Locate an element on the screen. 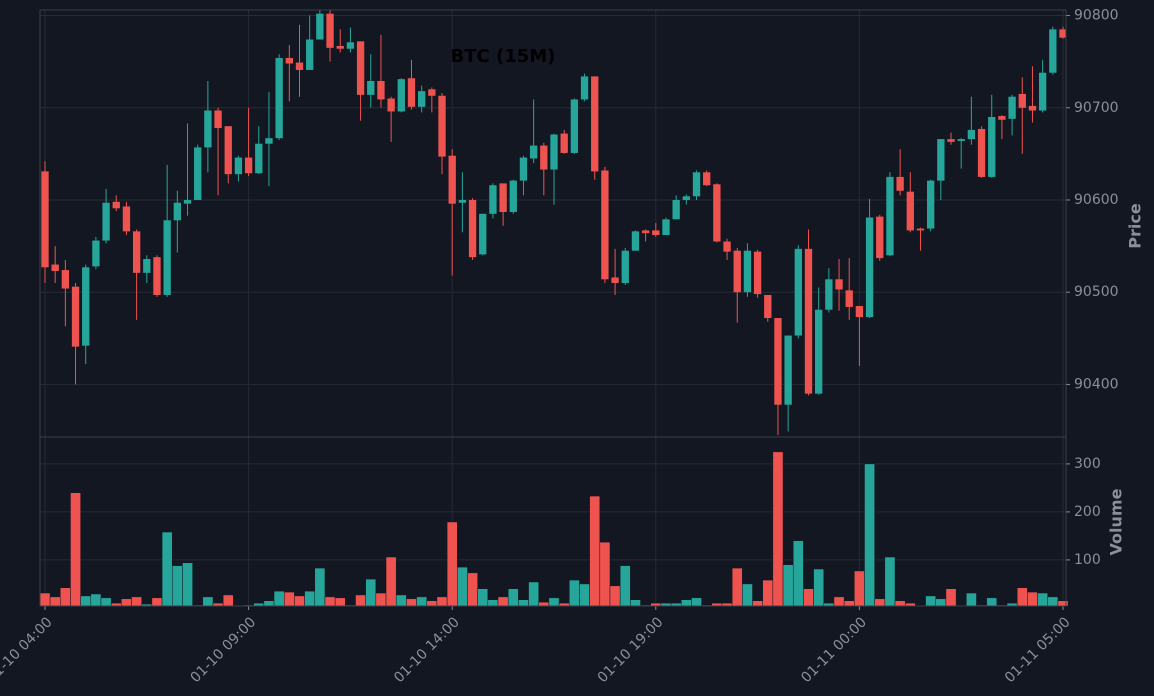 This screenshot has width=1154, height=696. volume-axis-label: Volume is located at coordinates (1116, 521).